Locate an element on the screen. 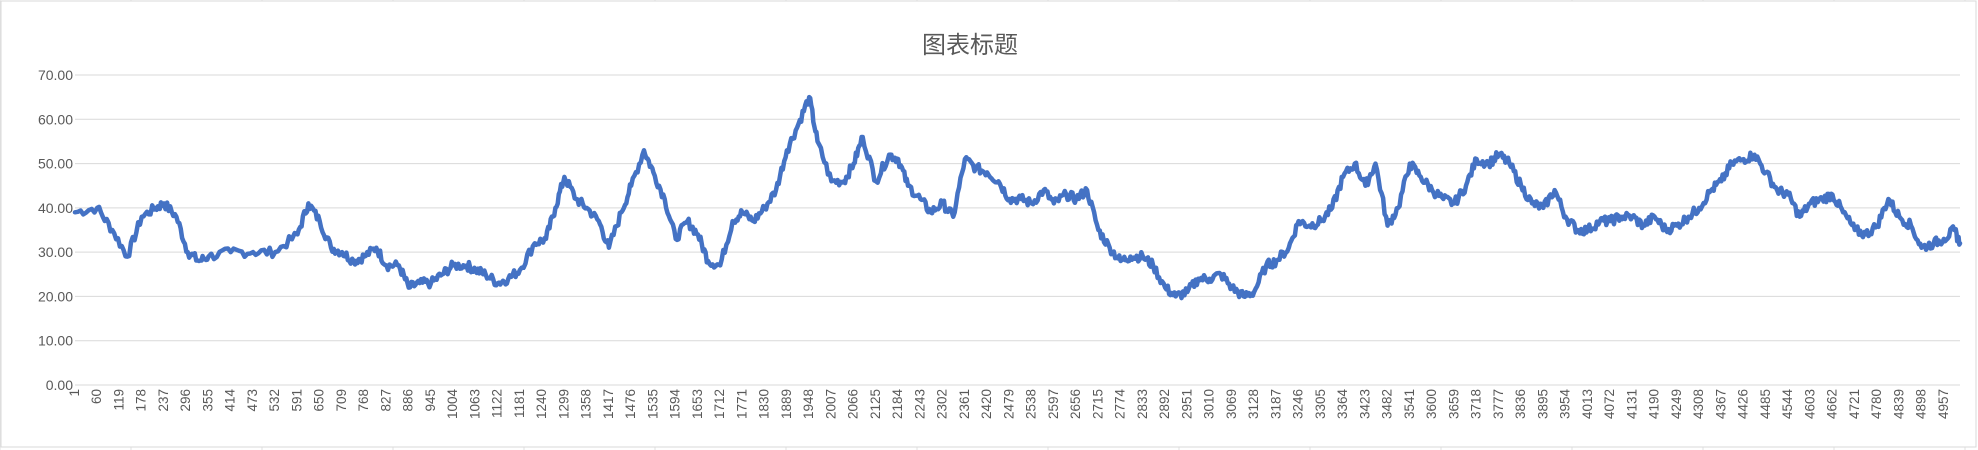 Image resolution: width=1978 pixels, height=450 pixels. x-tick-label: 1004 is located at coordinates (452, 404).